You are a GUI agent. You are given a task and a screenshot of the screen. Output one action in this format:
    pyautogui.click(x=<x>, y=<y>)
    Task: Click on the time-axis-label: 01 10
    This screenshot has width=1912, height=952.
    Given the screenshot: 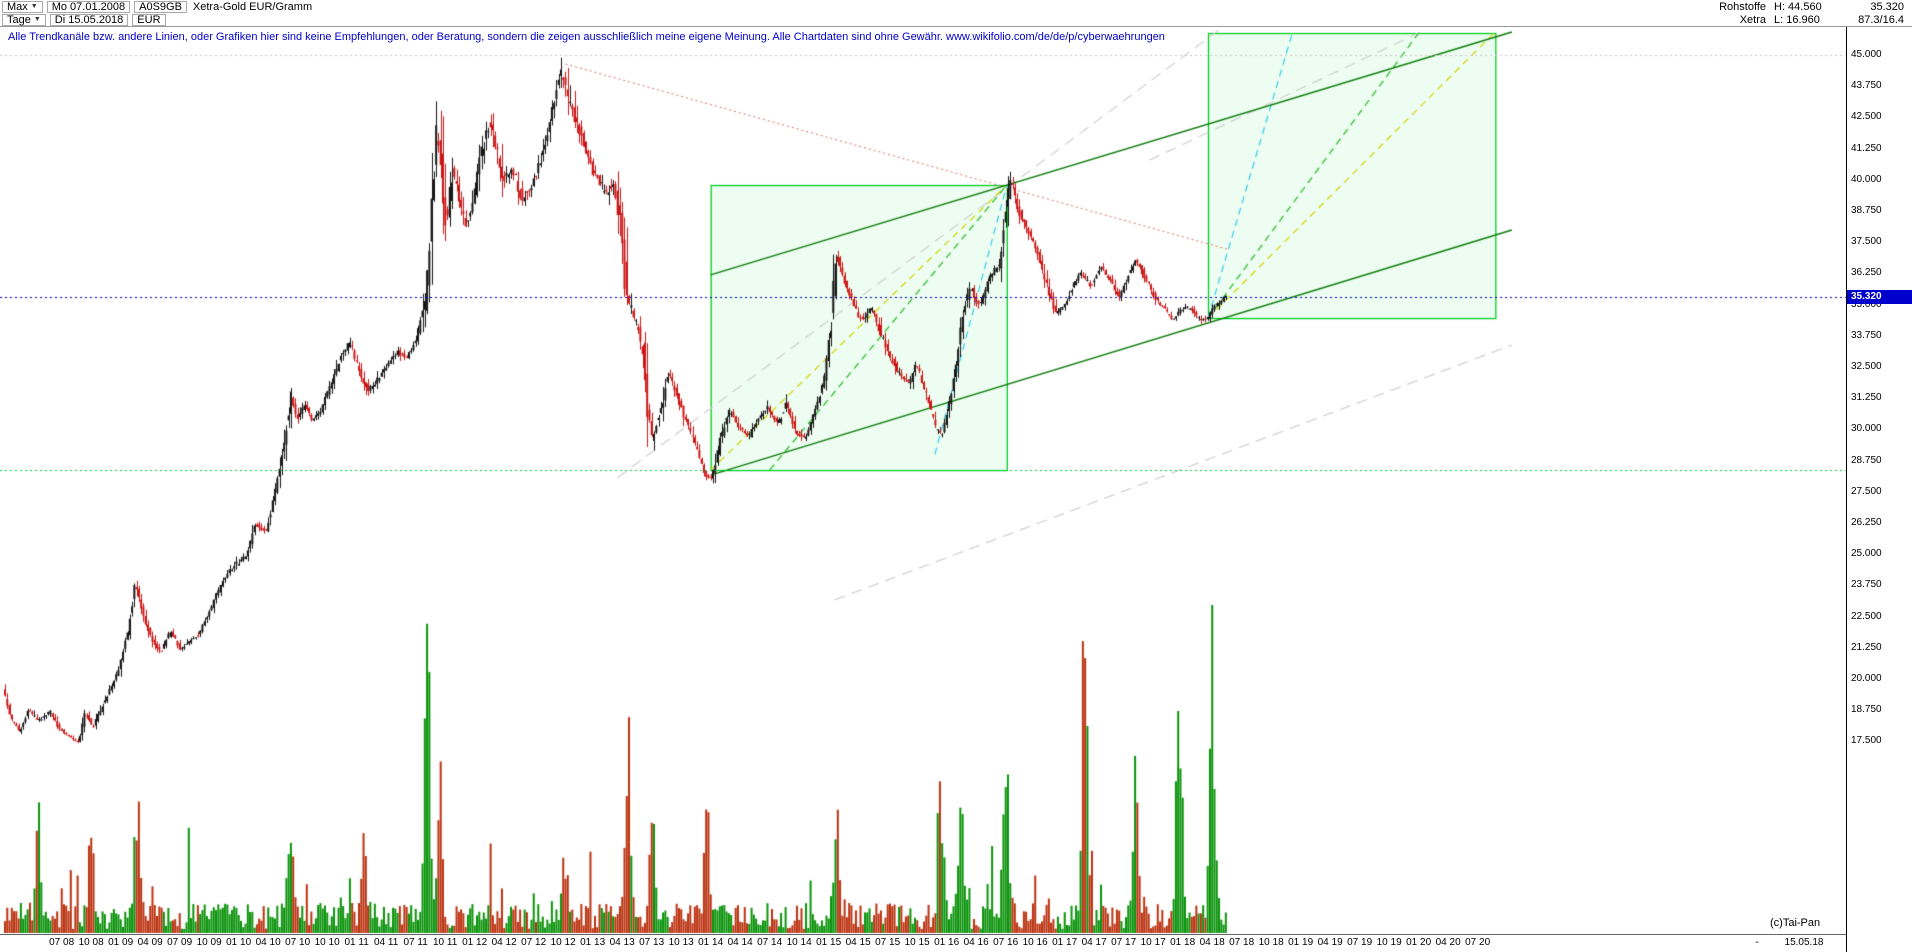 What is the action you would take?
    pyautogui.click(x=239, y=942)
    